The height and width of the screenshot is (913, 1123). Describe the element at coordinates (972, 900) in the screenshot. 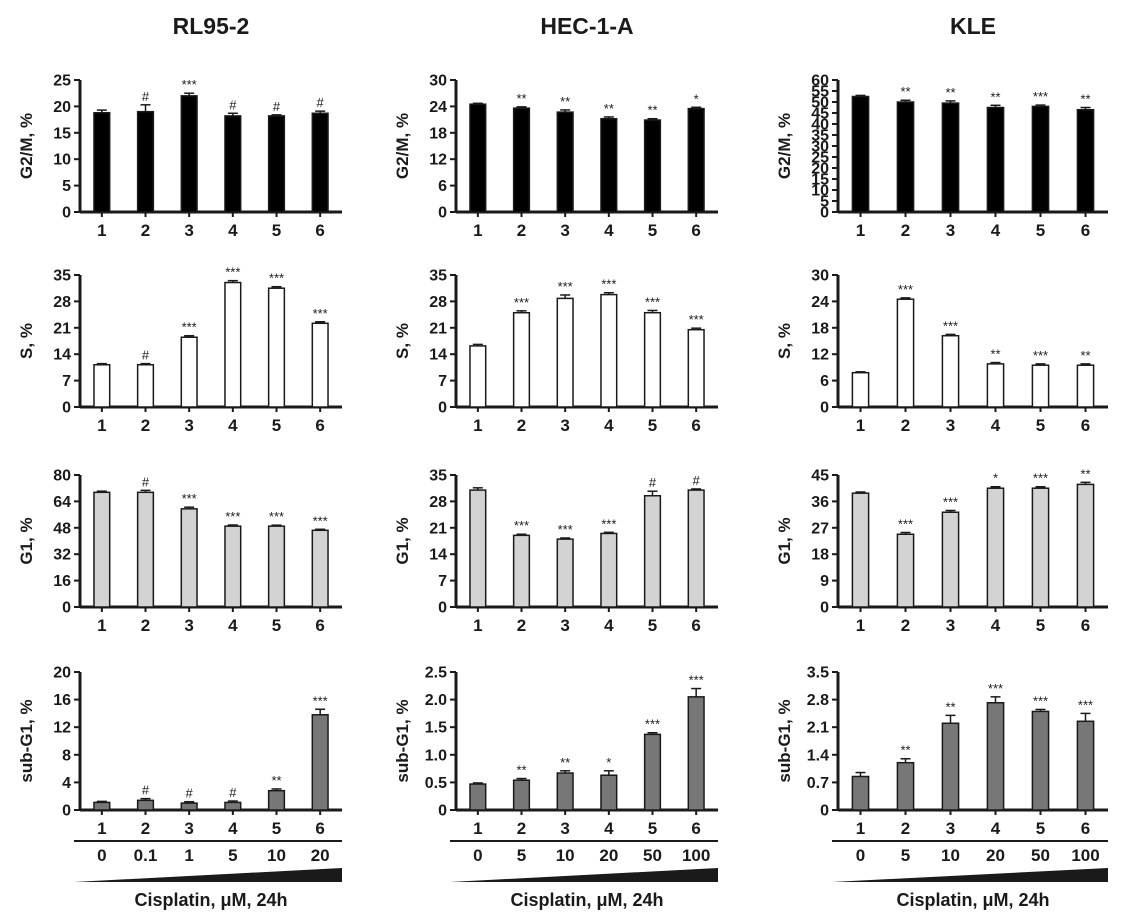

I see `kle-x-axis-title: Cisplatin, μM, 24h` at that location.